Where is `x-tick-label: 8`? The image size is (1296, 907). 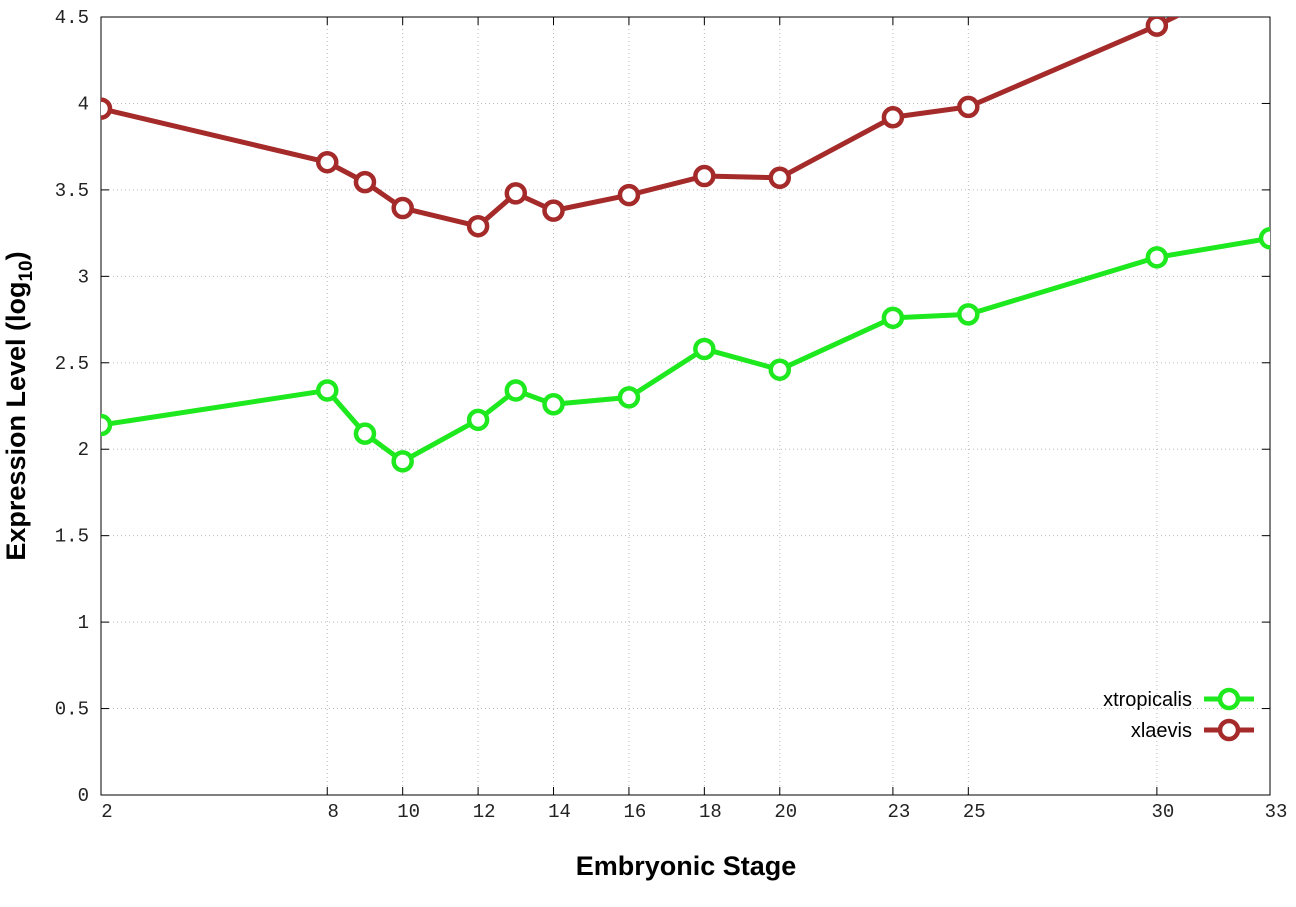
x-tick-label: 8 is located at coordinates (333, 812).